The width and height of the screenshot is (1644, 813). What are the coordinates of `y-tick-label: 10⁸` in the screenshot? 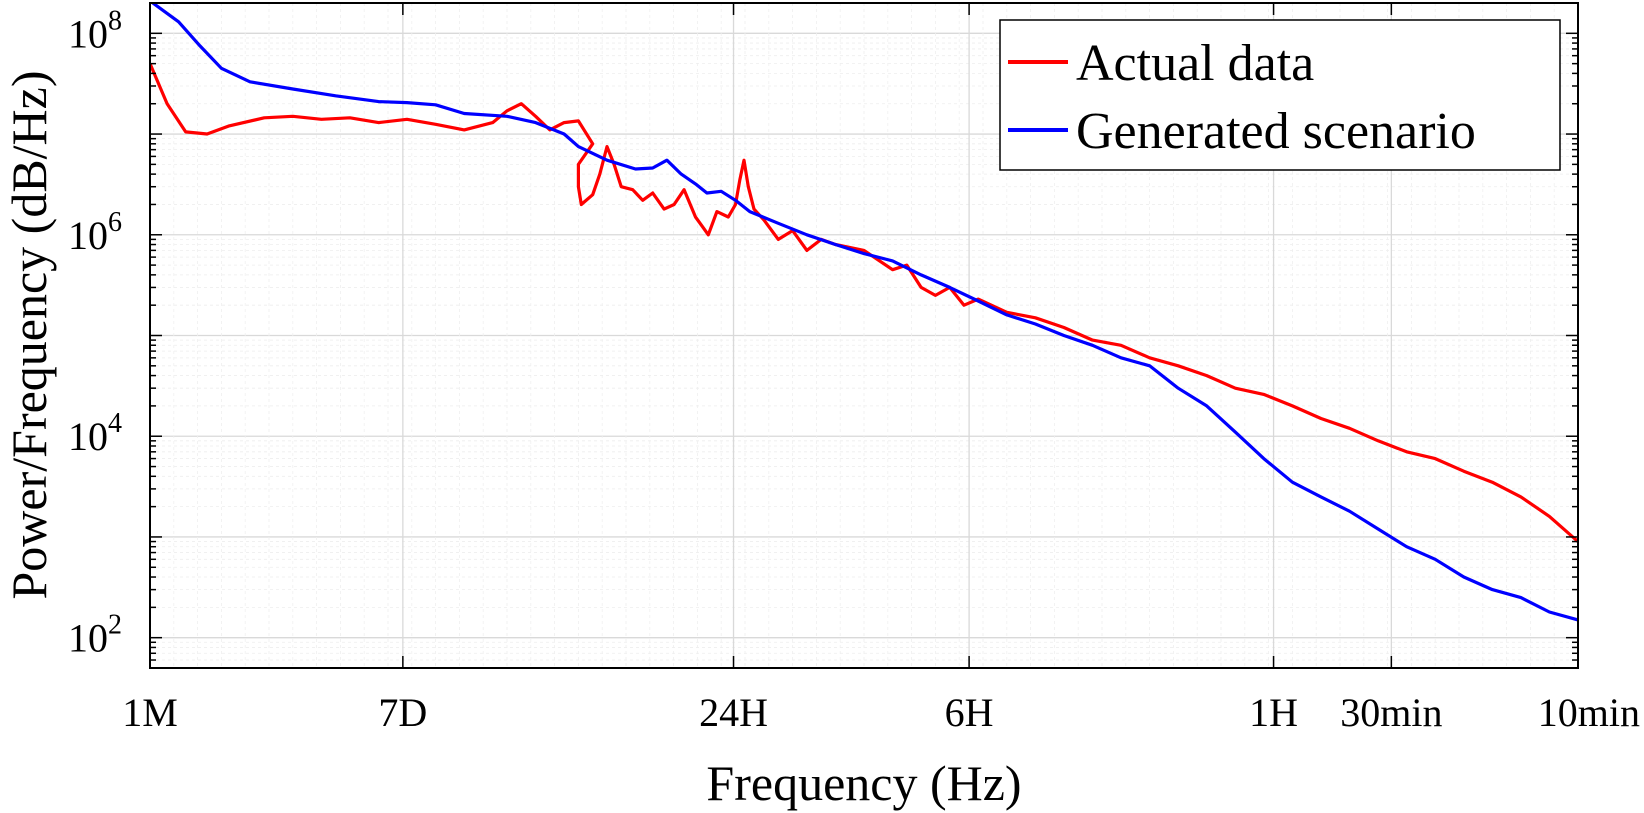 It's located at (95, 30).